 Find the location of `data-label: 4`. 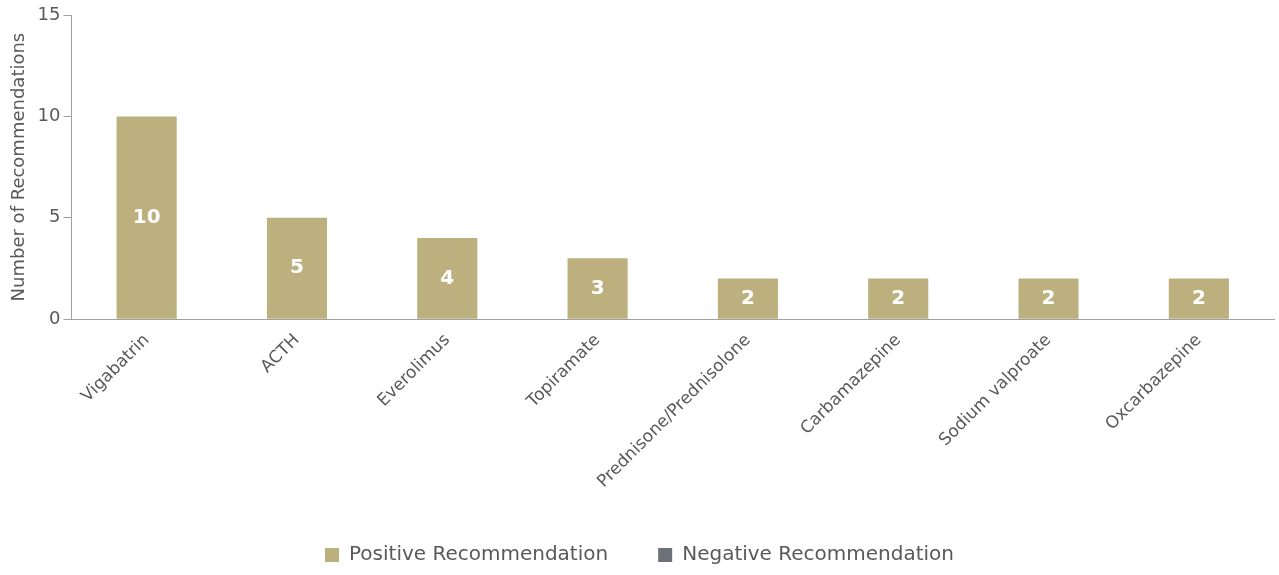

data-label: 4 is located at coordinates (447, 276).